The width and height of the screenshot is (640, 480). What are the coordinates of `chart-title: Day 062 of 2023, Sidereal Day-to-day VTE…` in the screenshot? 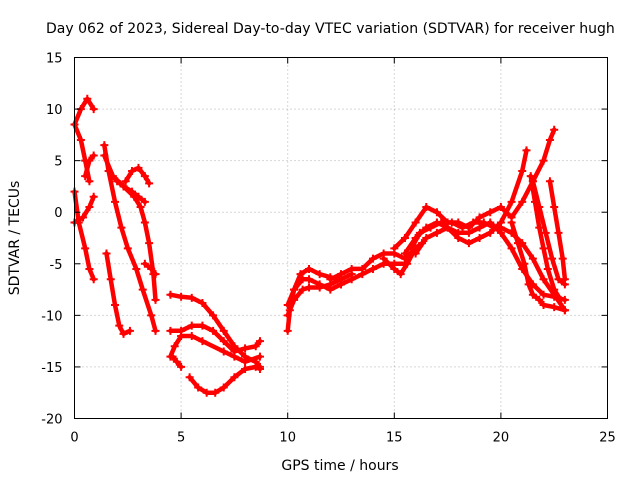 It's located at (330, 29).